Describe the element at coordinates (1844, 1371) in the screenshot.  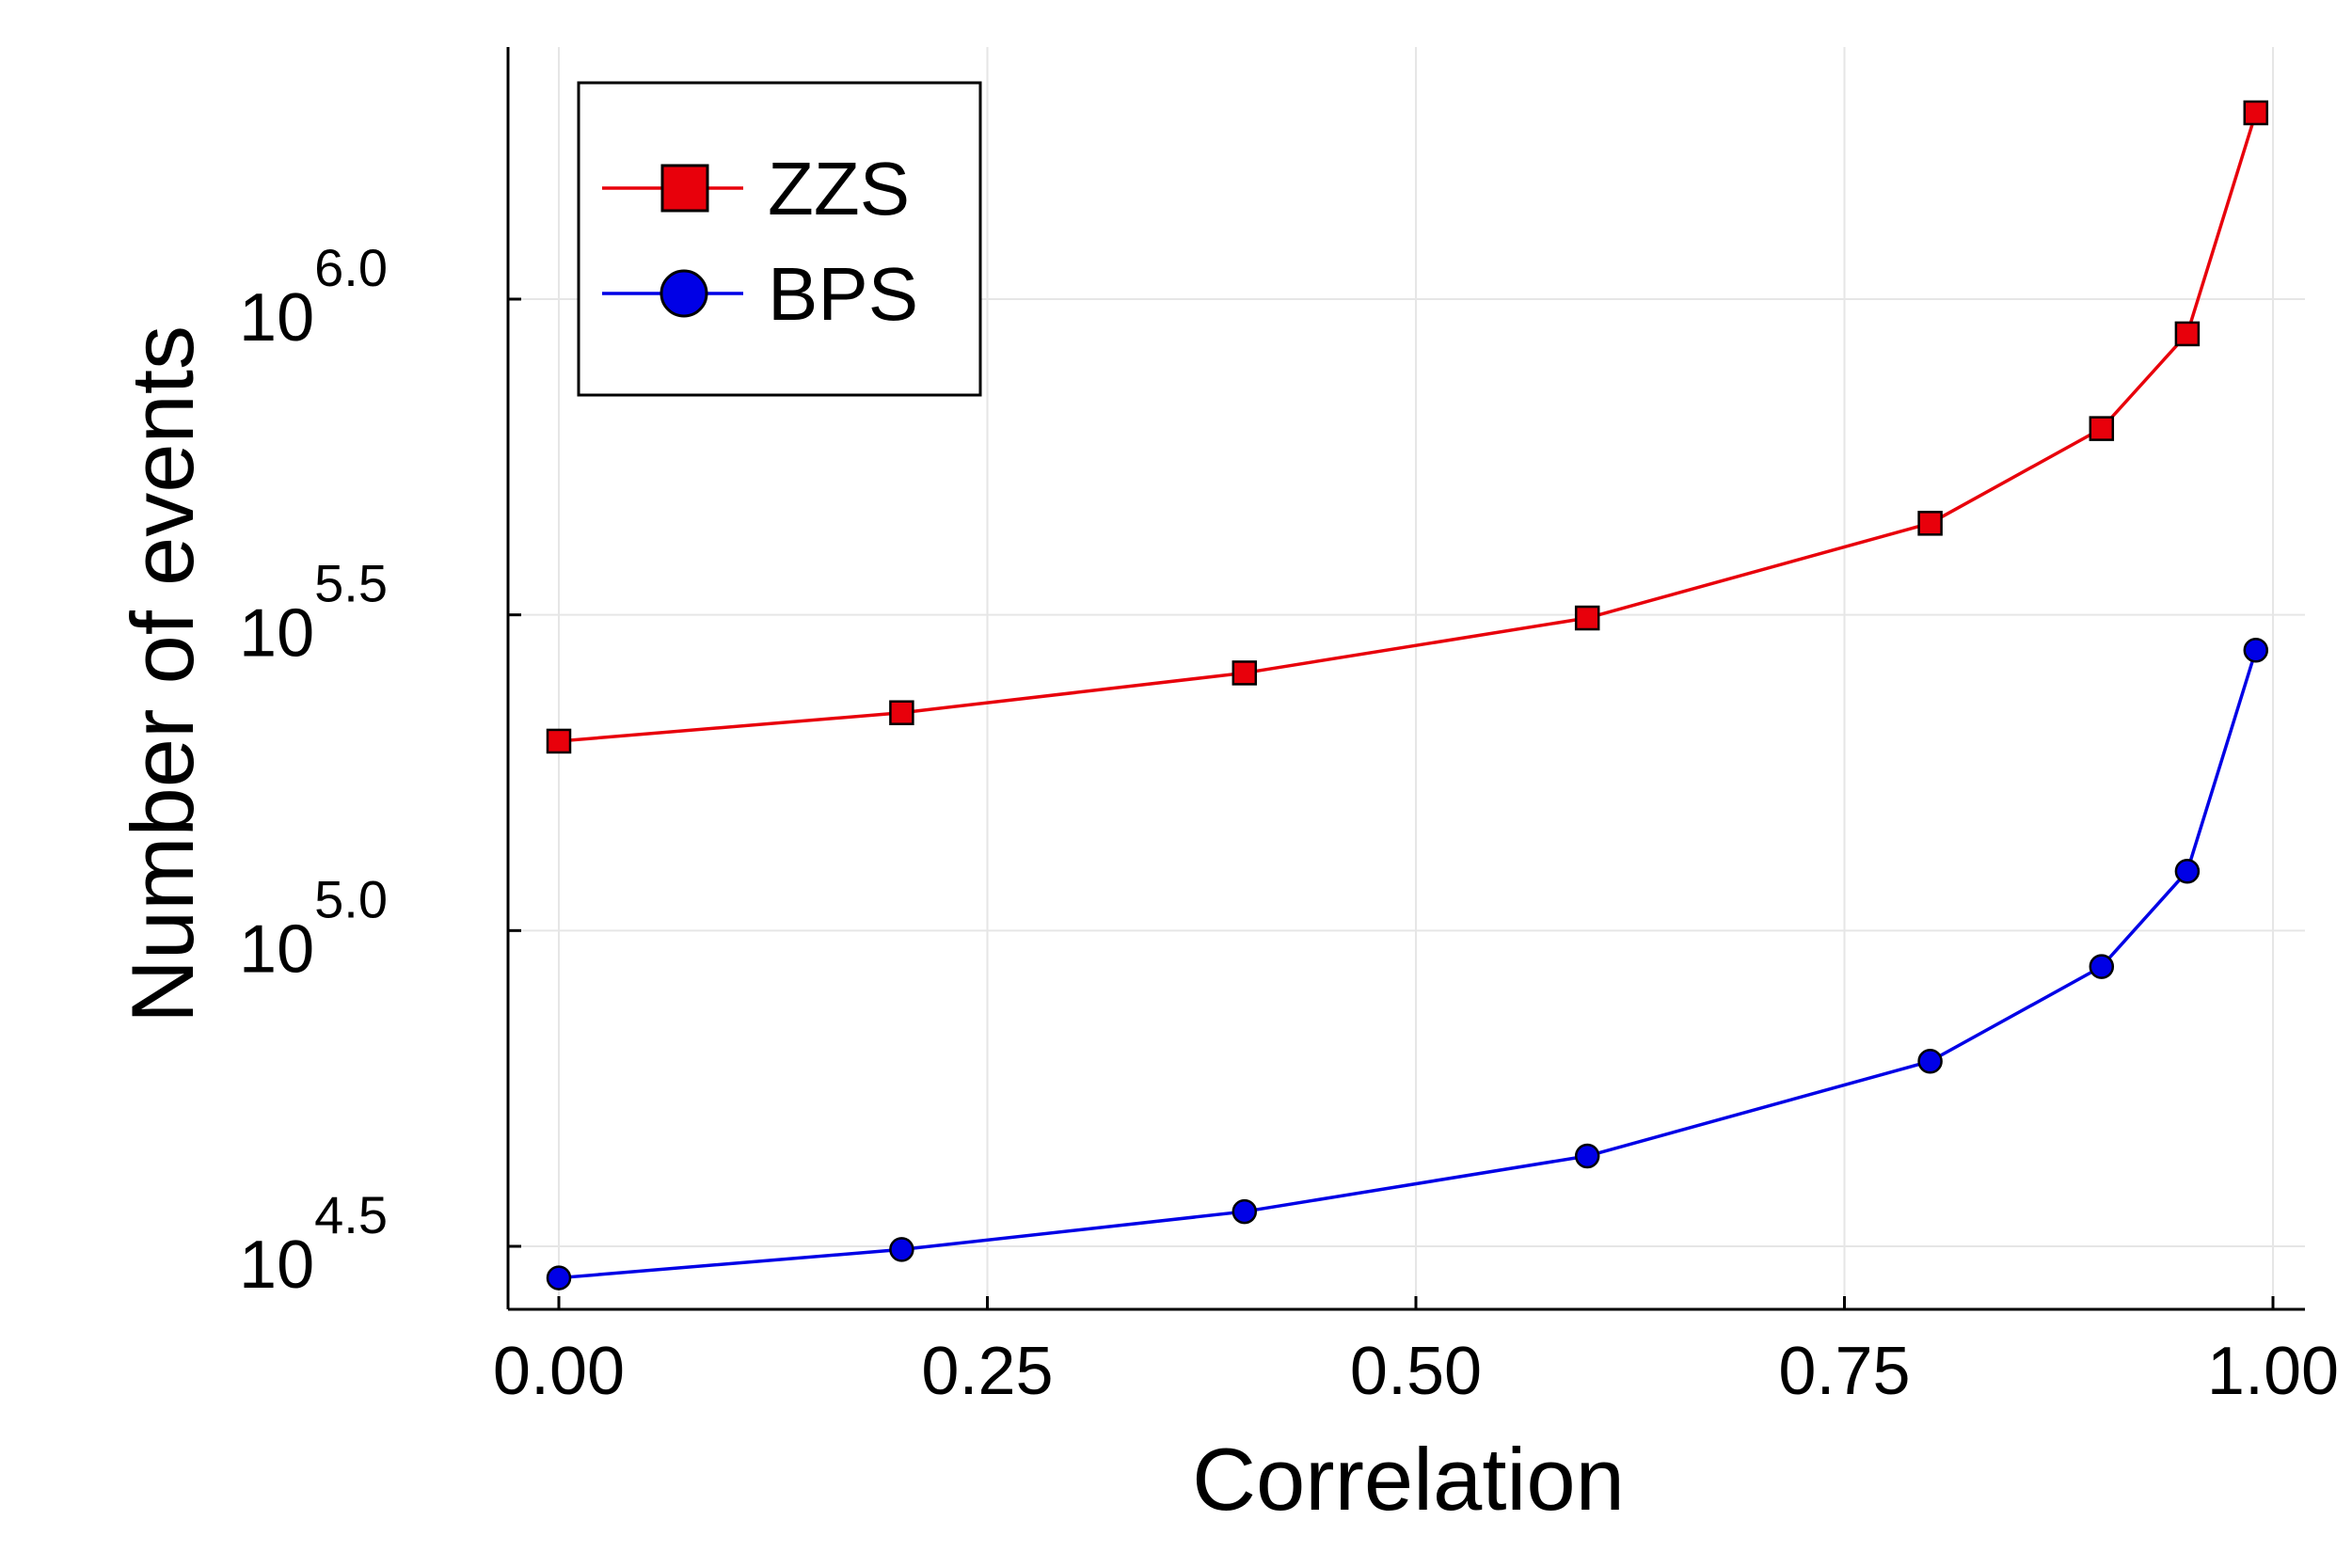
I see `x-tick-label: 0.75` at that location.